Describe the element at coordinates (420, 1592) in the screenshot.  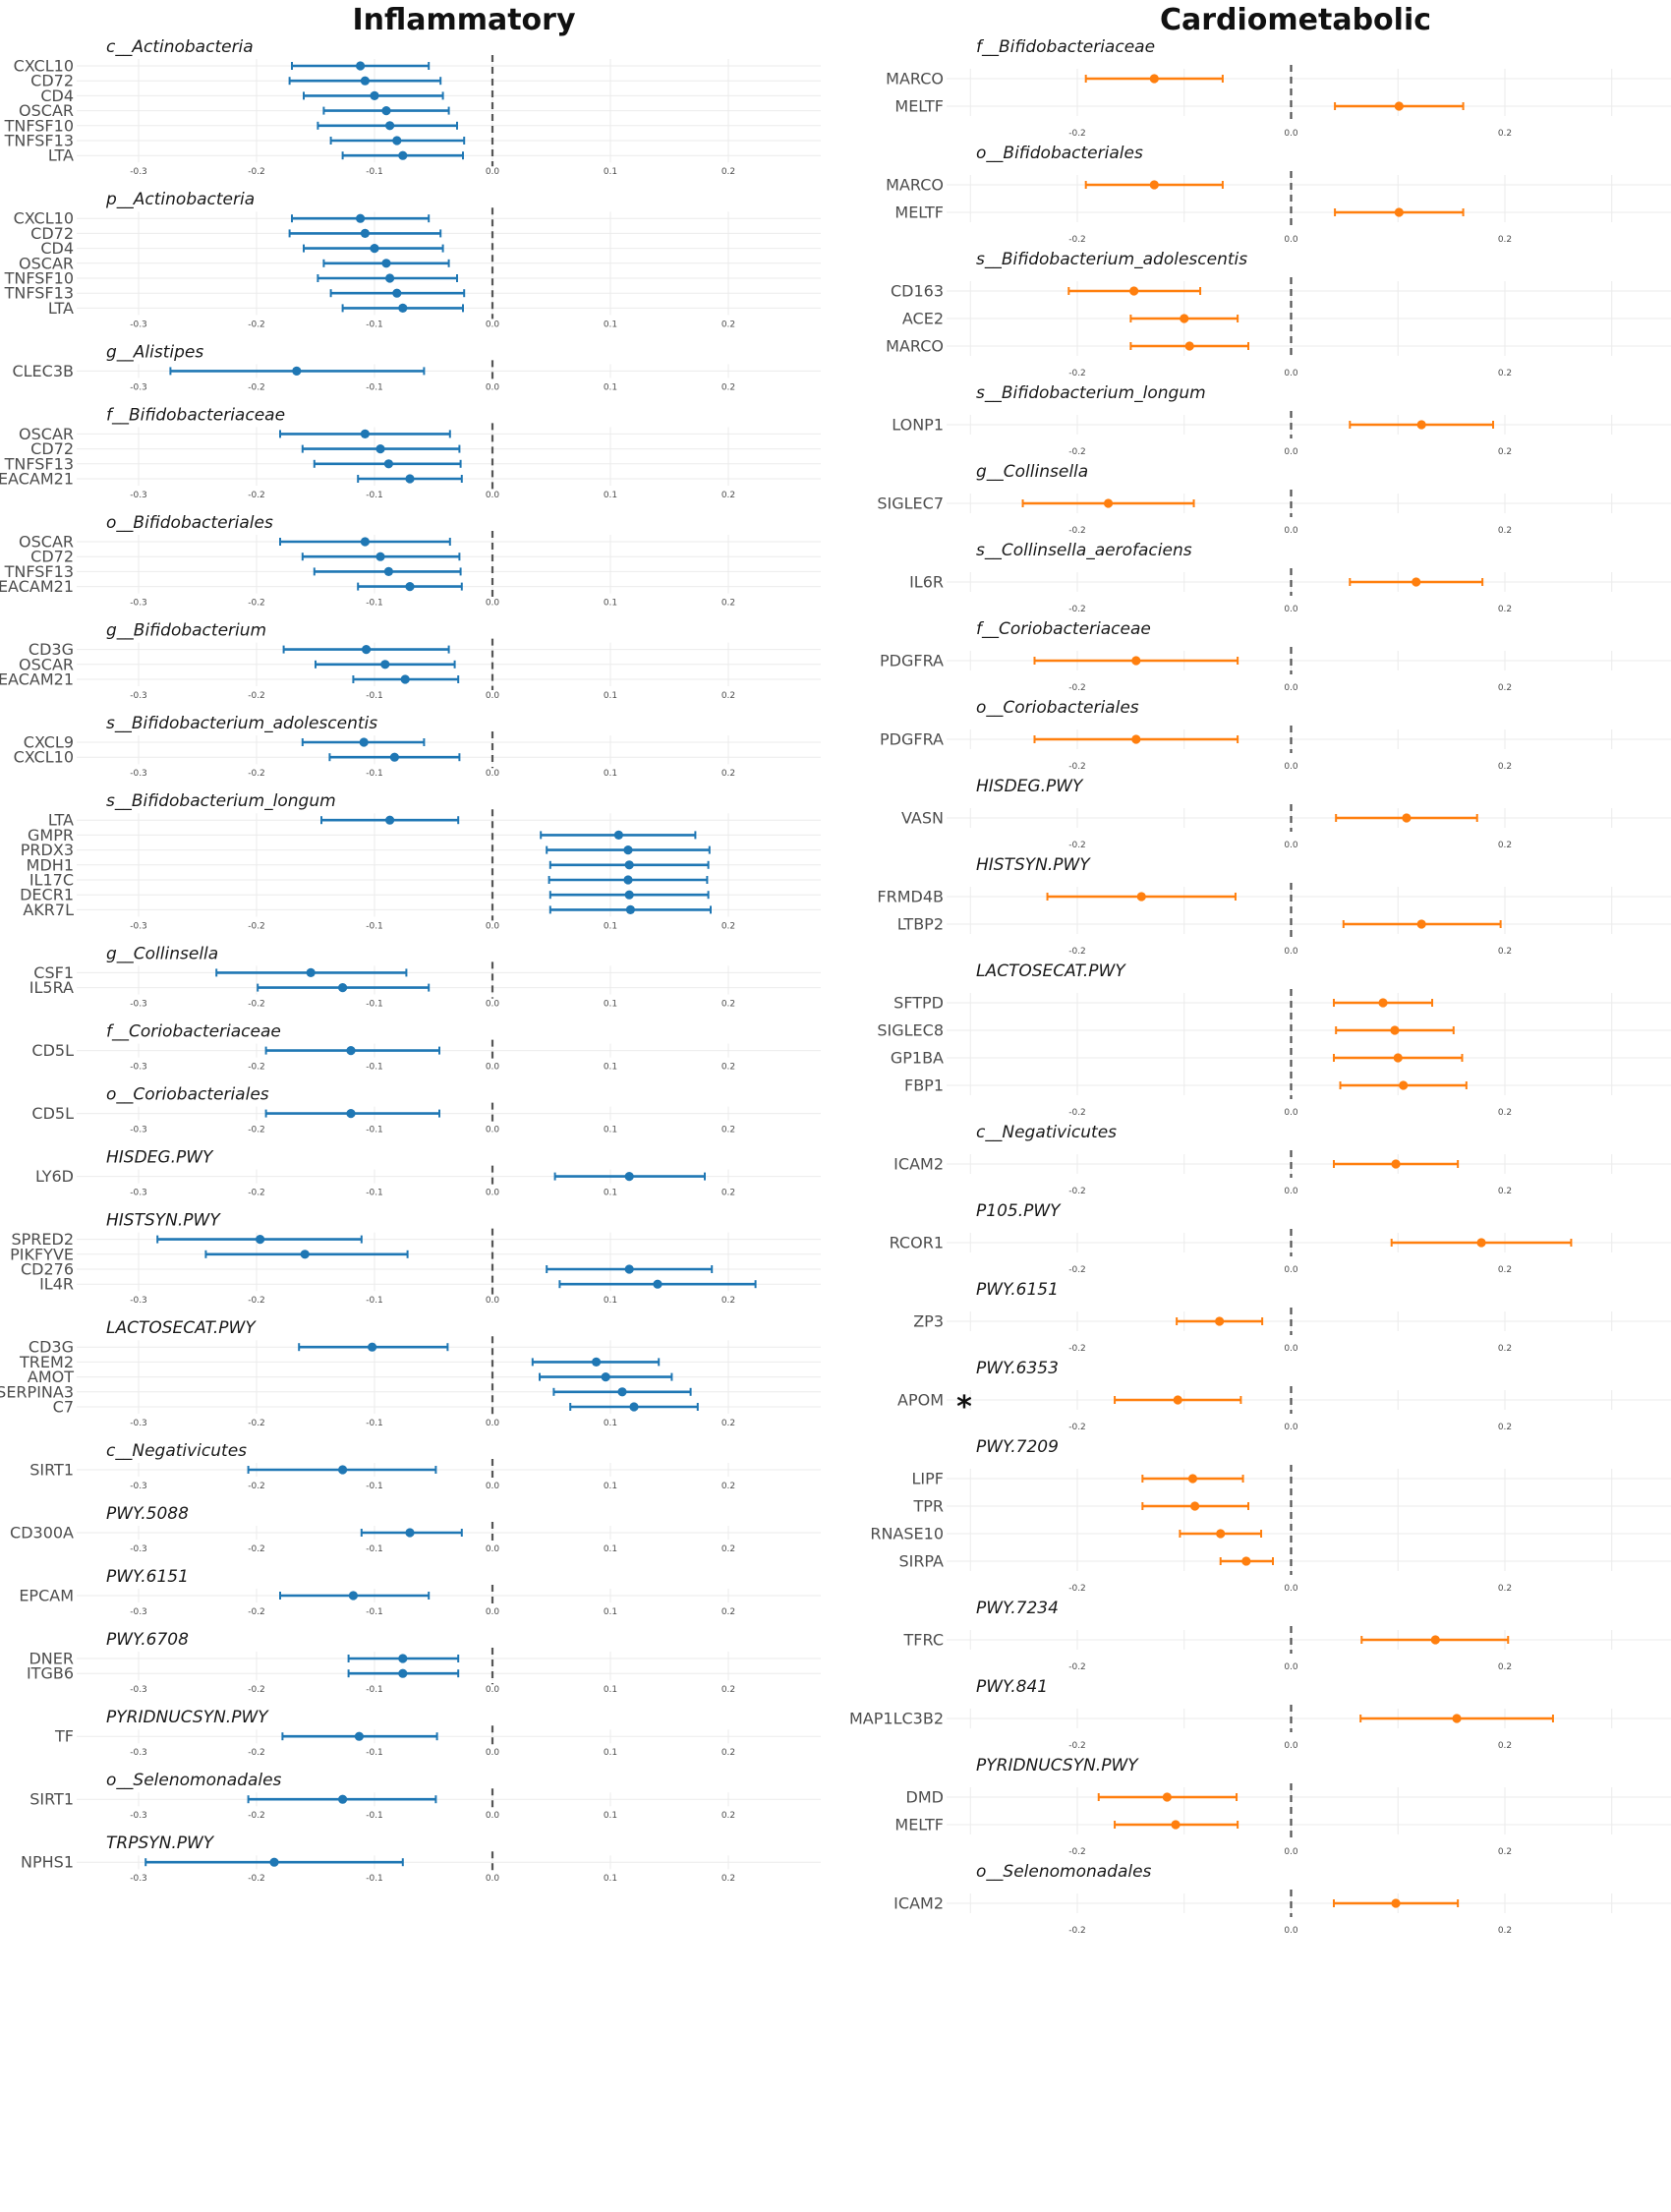
I see `panel-pwy-6151: PWY.6151 EPCAM -0.3 -0.2 -0.1 0.0 0.1 0.2` at that location.